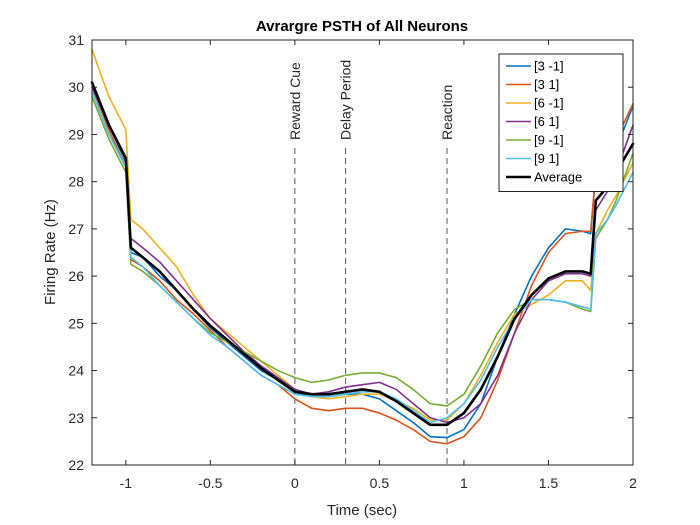 This screenshot has height=525, width=700. I want to click on legend-entry-label: Average, so click(558, 177).